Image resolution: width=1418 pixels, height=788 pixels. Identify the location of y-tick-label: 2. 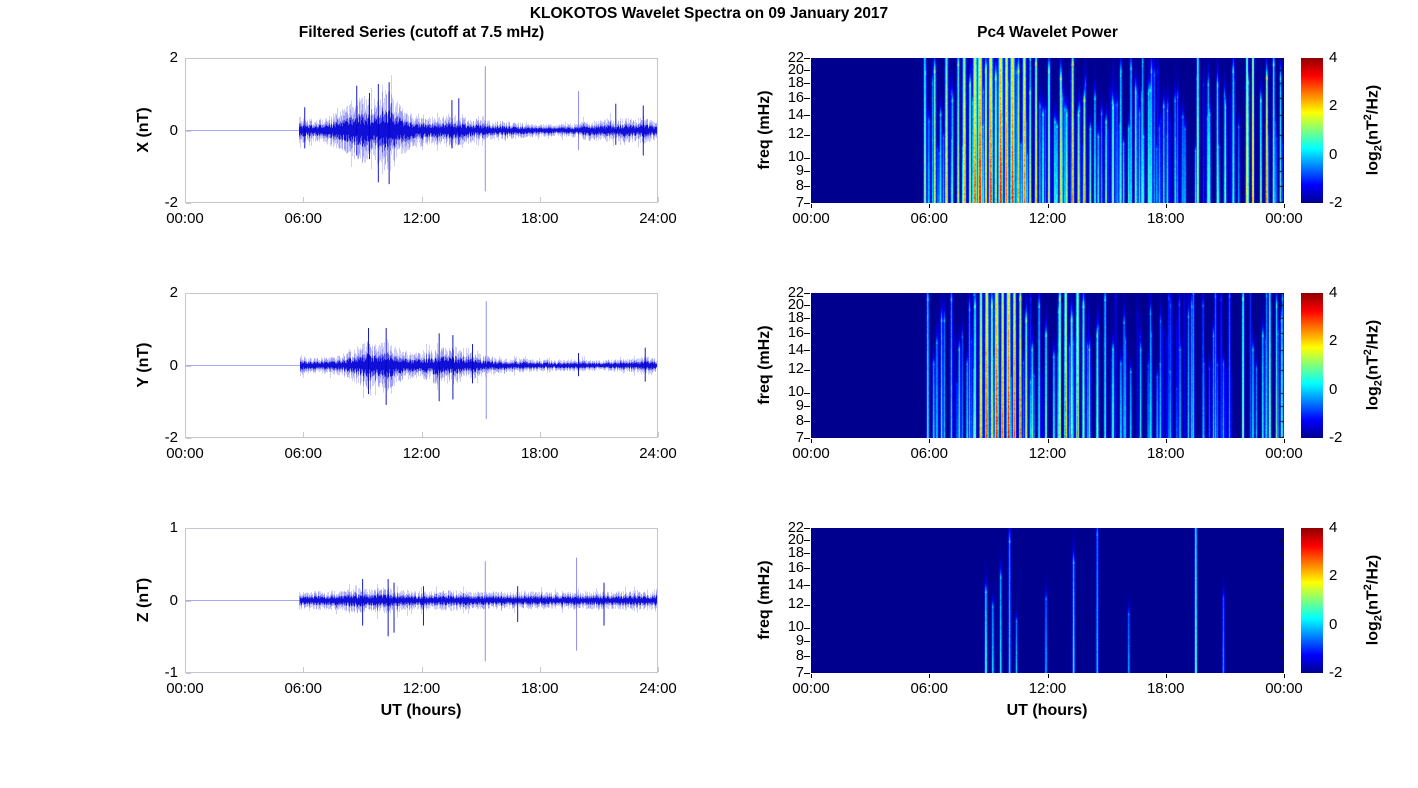
(173, 292).